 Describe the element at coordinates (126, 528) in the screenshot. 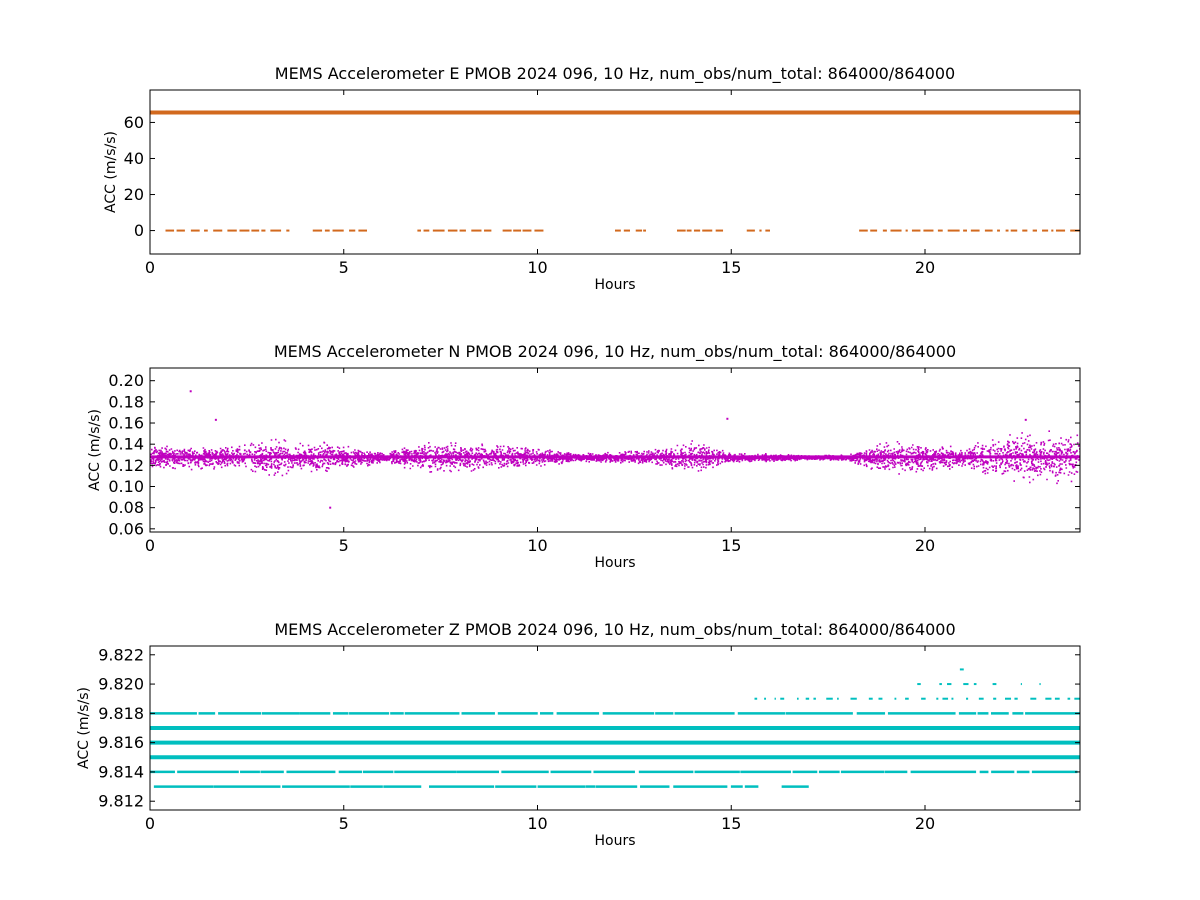

I see `y-tick-label: 0.06` at that location.